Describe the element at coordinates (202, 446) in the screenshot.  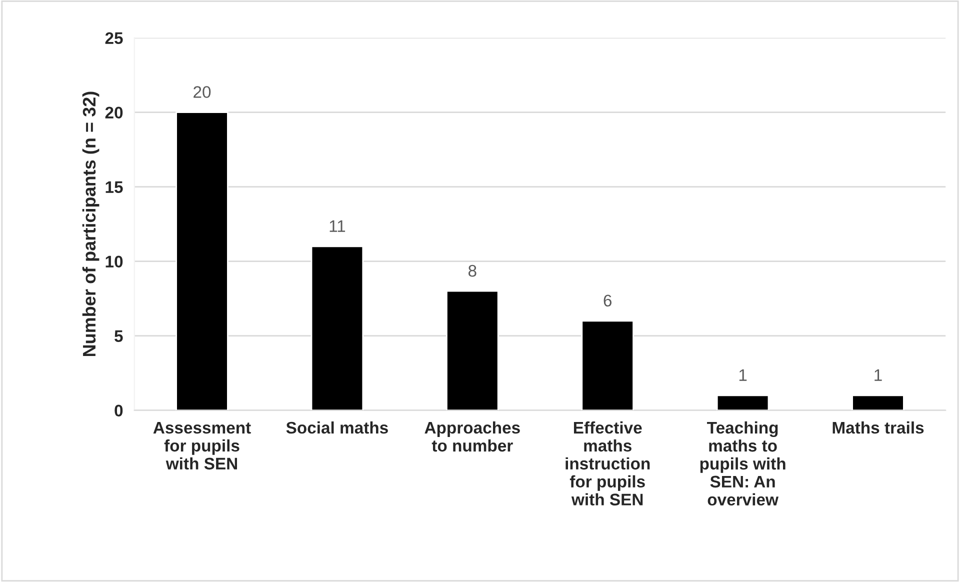
I see `x-tick-label: Assessment for pupils with SEN` at that location.